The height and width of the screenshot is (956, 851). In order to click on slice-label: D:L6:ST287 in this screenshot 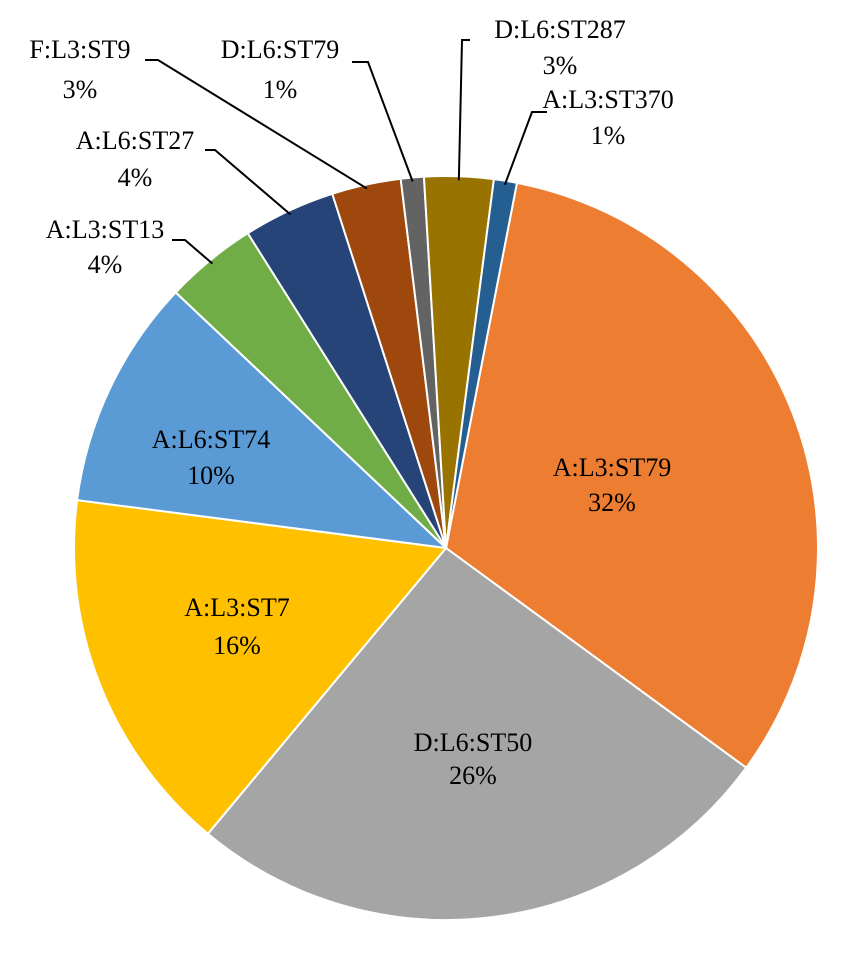, I will do `click(559, 29)`.